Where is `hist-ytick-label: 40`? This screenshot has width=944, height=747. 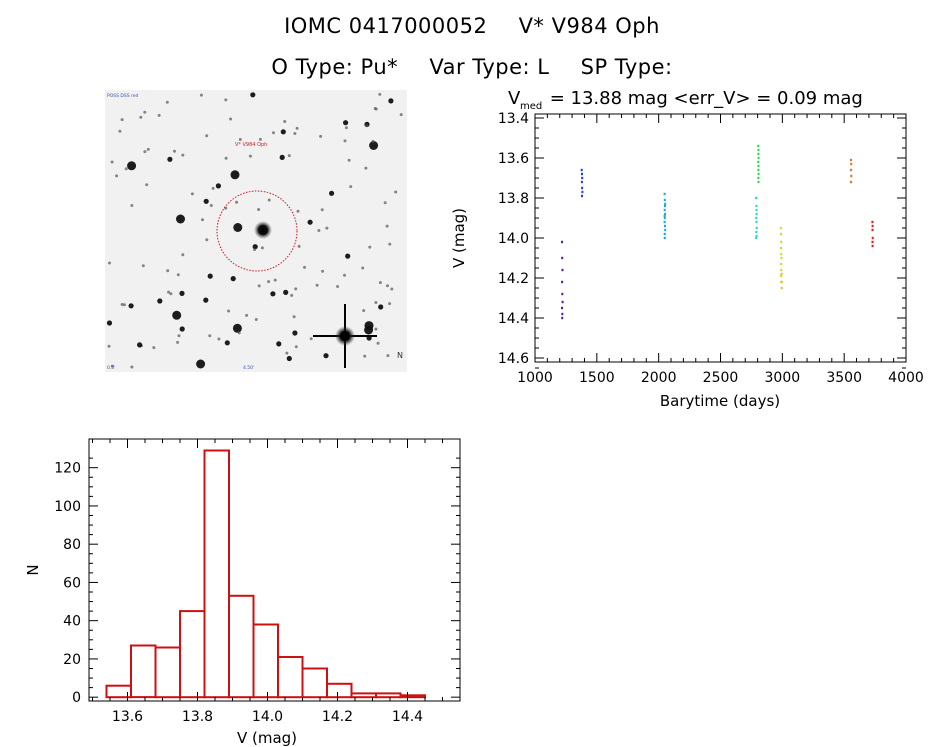
hist-ytick-label: 40 is located at coordinates (72, 622).